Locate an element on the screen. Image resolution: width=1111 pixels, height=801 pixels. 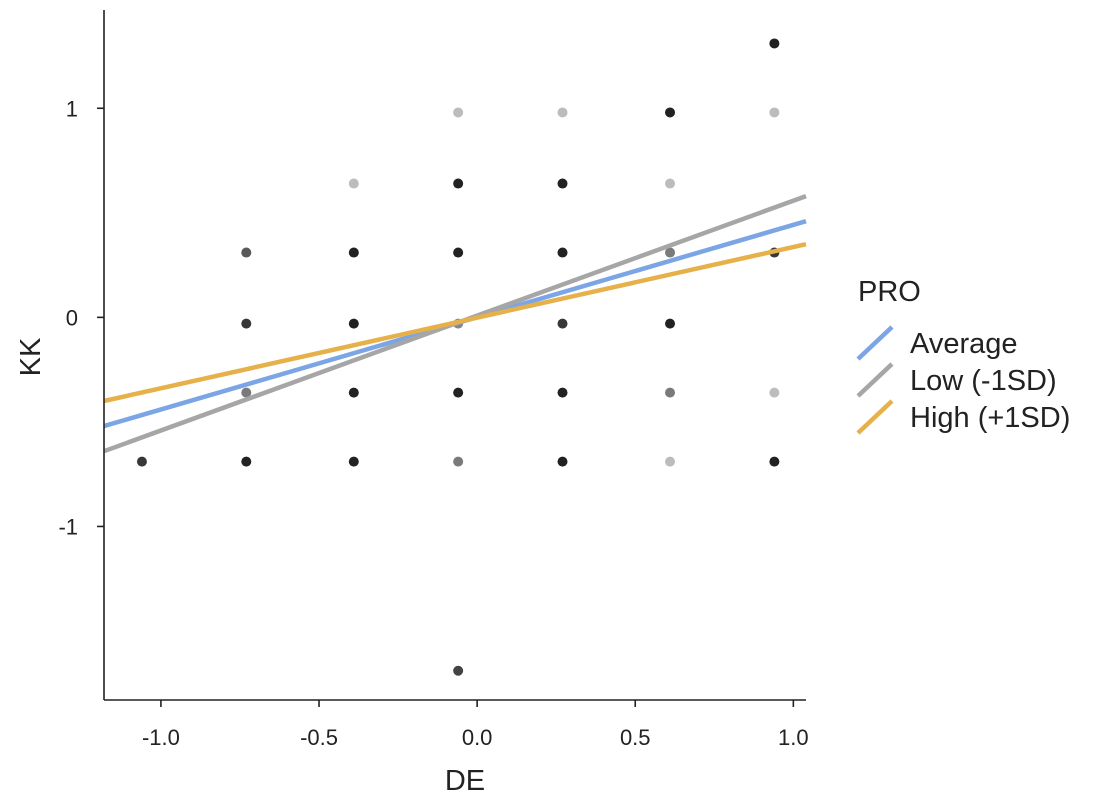
legend-label: Low (-1SD) is located at coordinates (983, 381).